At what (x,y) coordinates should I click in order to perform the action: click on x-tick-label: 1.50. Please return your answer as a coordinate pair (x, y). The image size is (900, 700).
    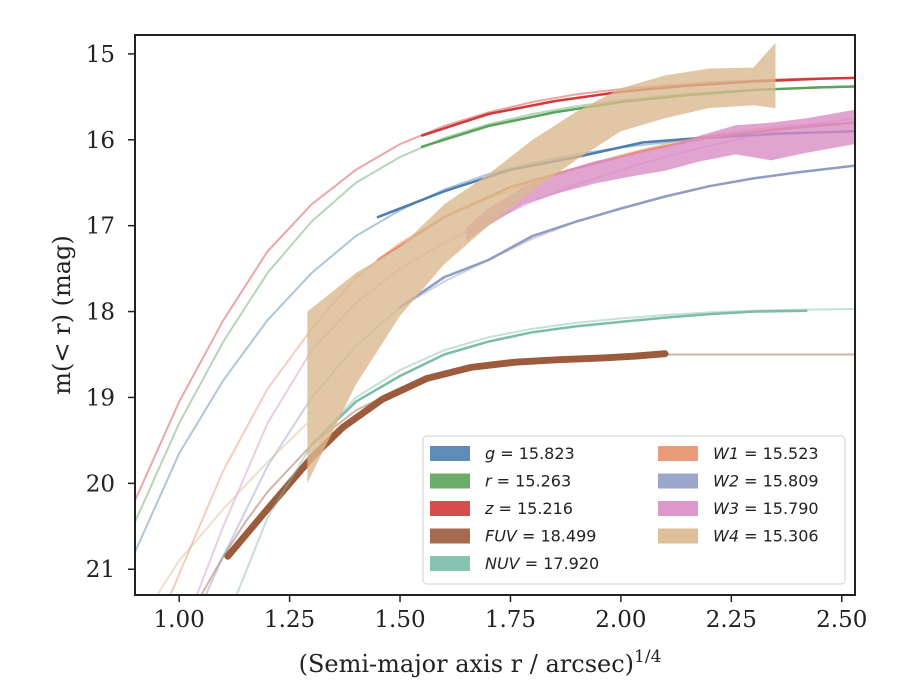
    Looking at the image, I should click on (399, 620).